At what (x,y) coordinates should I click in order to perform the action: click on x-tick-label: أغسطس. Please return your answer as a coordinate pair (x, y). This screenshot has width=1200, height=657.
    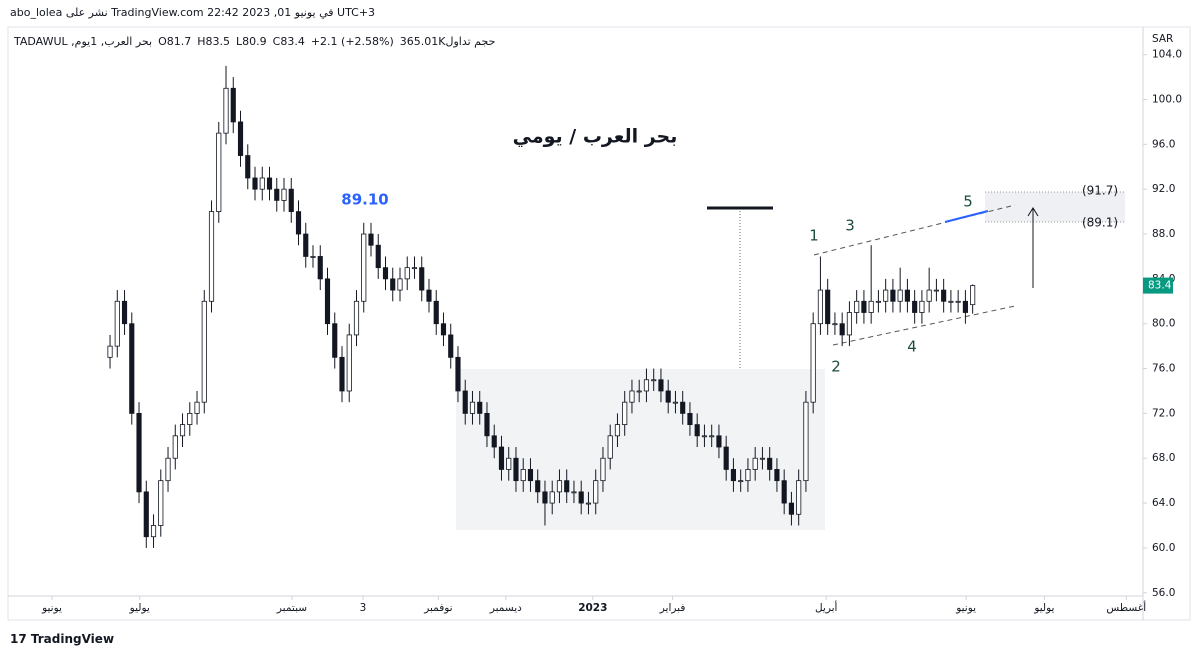
    Looking at the image, I should click on (1126, 607).